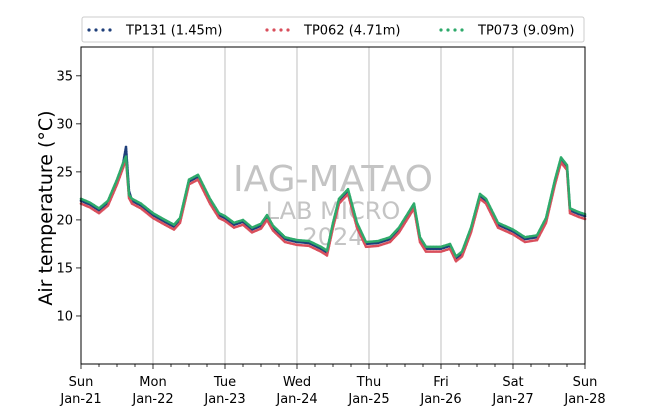 The image size is (650, 409). I want to click on legend-item-3: TP073 (9.09m), so click(506, 31).